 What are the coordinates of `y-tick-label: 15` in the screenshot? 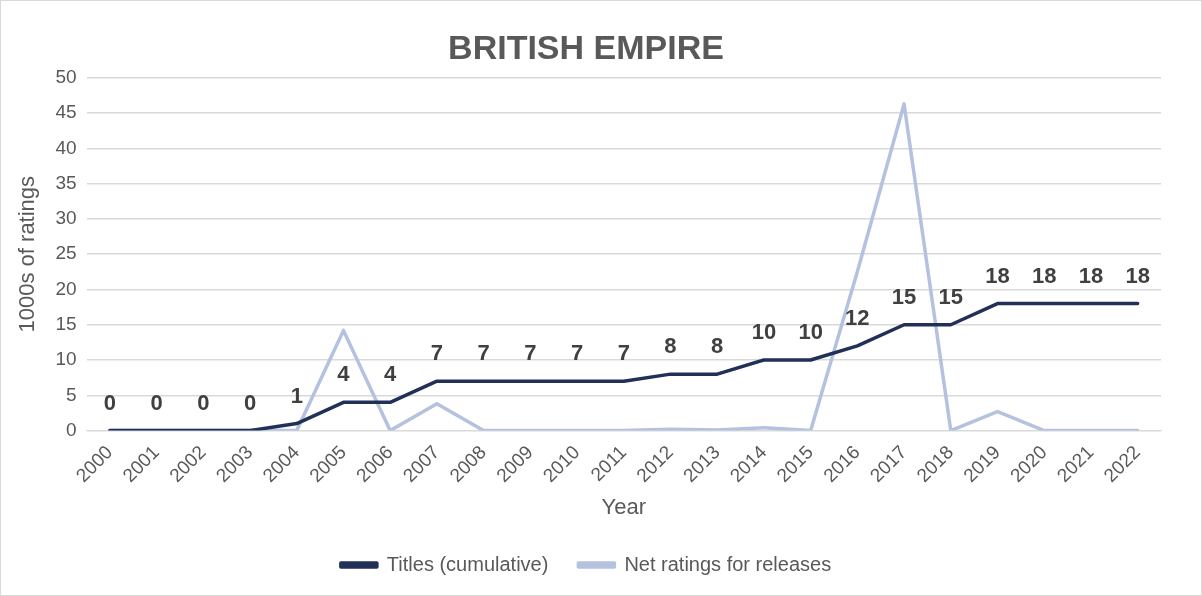 It's located at (66, 323).